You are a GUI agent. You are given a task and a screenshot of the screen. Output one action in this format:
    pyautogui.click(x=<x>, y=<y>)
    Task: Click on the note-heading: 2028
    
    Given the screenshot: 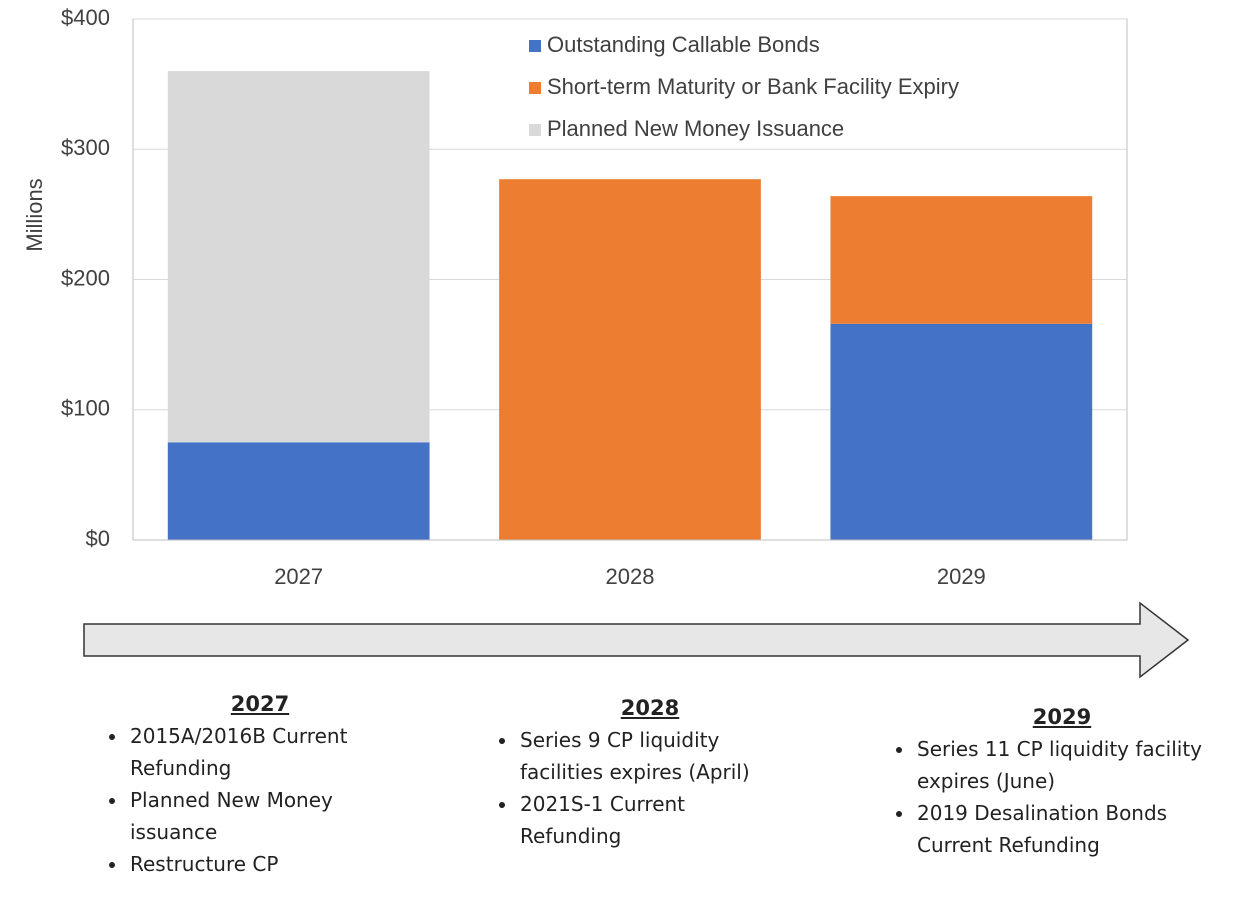 What is the action you would take?
    pyautogui.click(x=650, y=708)
    